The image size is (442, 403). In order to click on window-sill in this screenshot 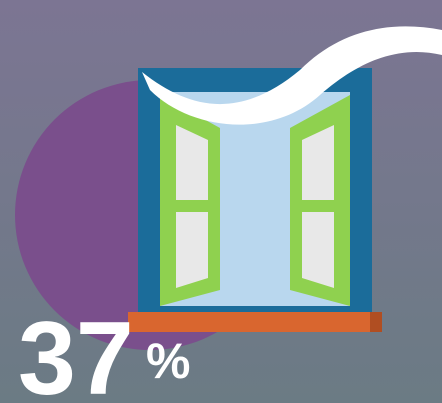, I will do `click(255, 322)`.